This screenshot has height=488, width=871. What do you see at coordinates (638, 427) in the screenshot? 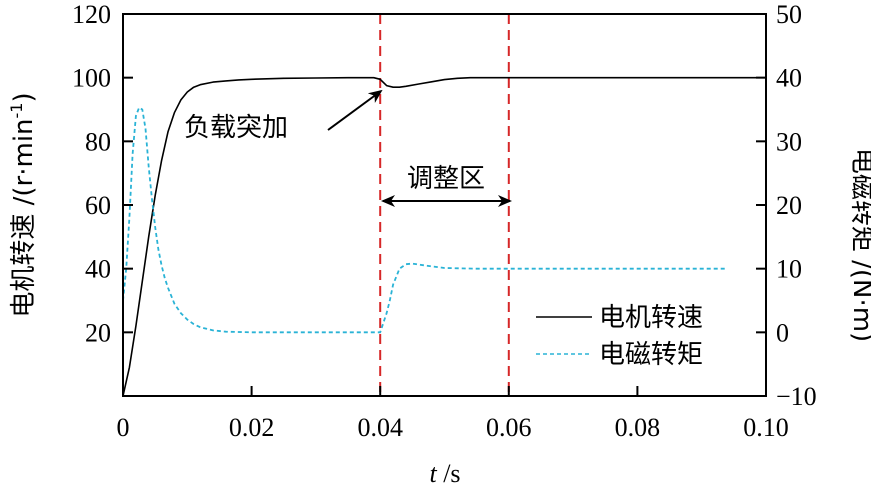
I see `x-tick-label-4: 0.08` at bounding box center [638, 427].